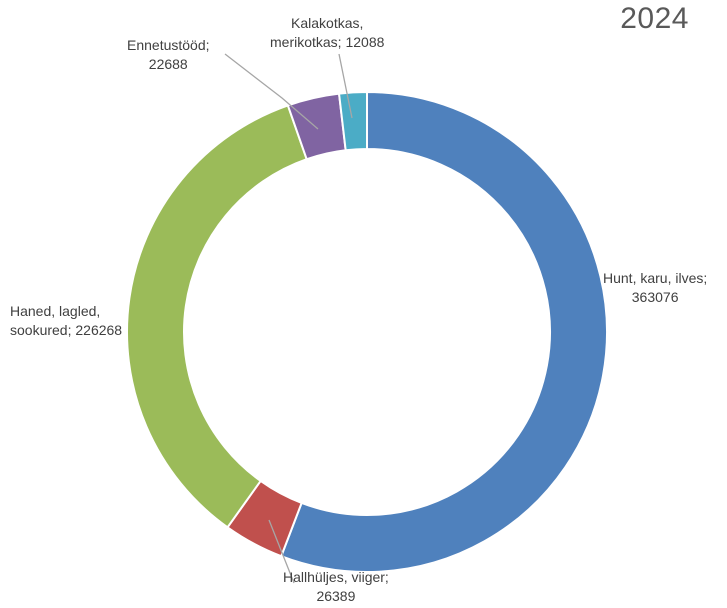 The image size is (727, 608). I want to click on leader-line-ennetustood, so click(271, 91).